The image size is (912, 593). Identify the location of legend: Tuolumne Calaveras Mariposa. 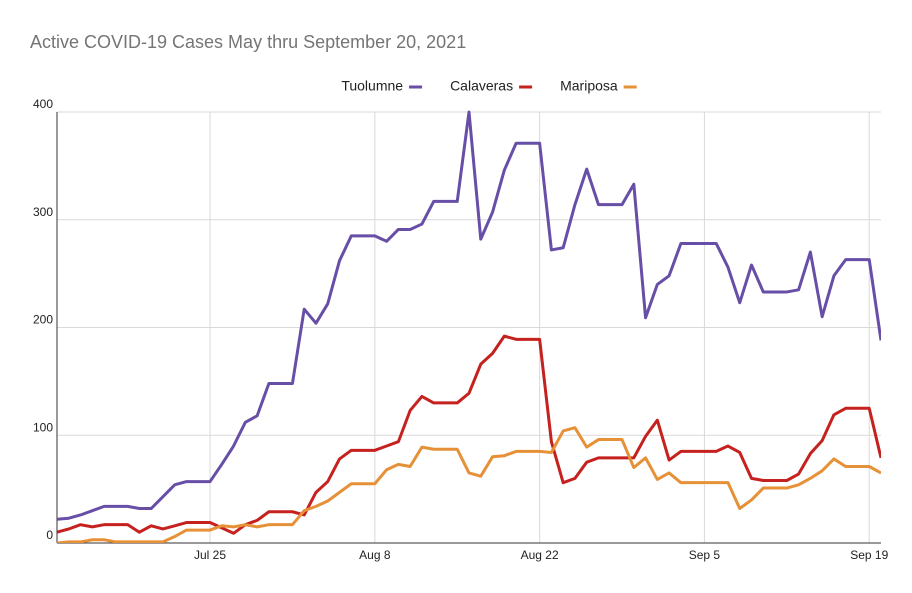
(489, 86).